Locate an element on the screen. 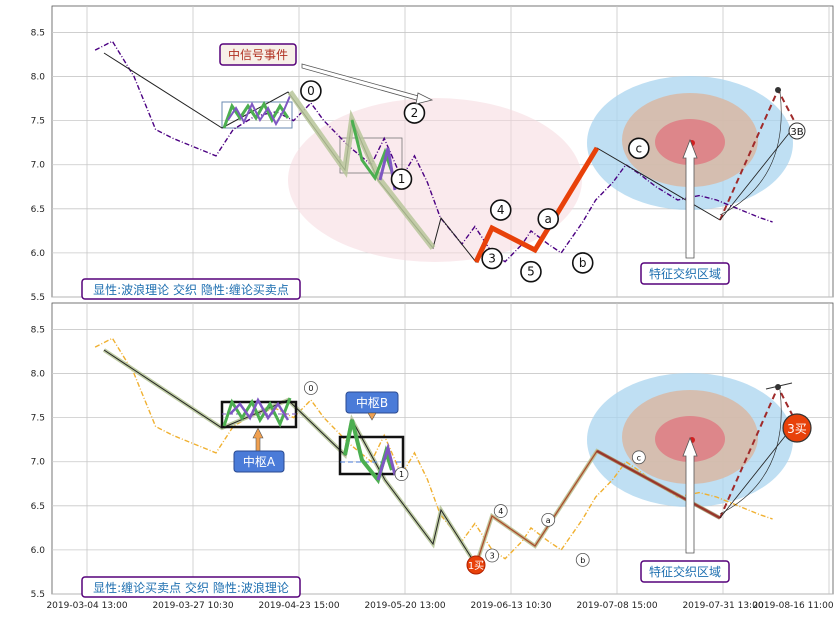 This screenshot has height=617, width=839. point-label-a-circle is located at coordinates (548, 519).